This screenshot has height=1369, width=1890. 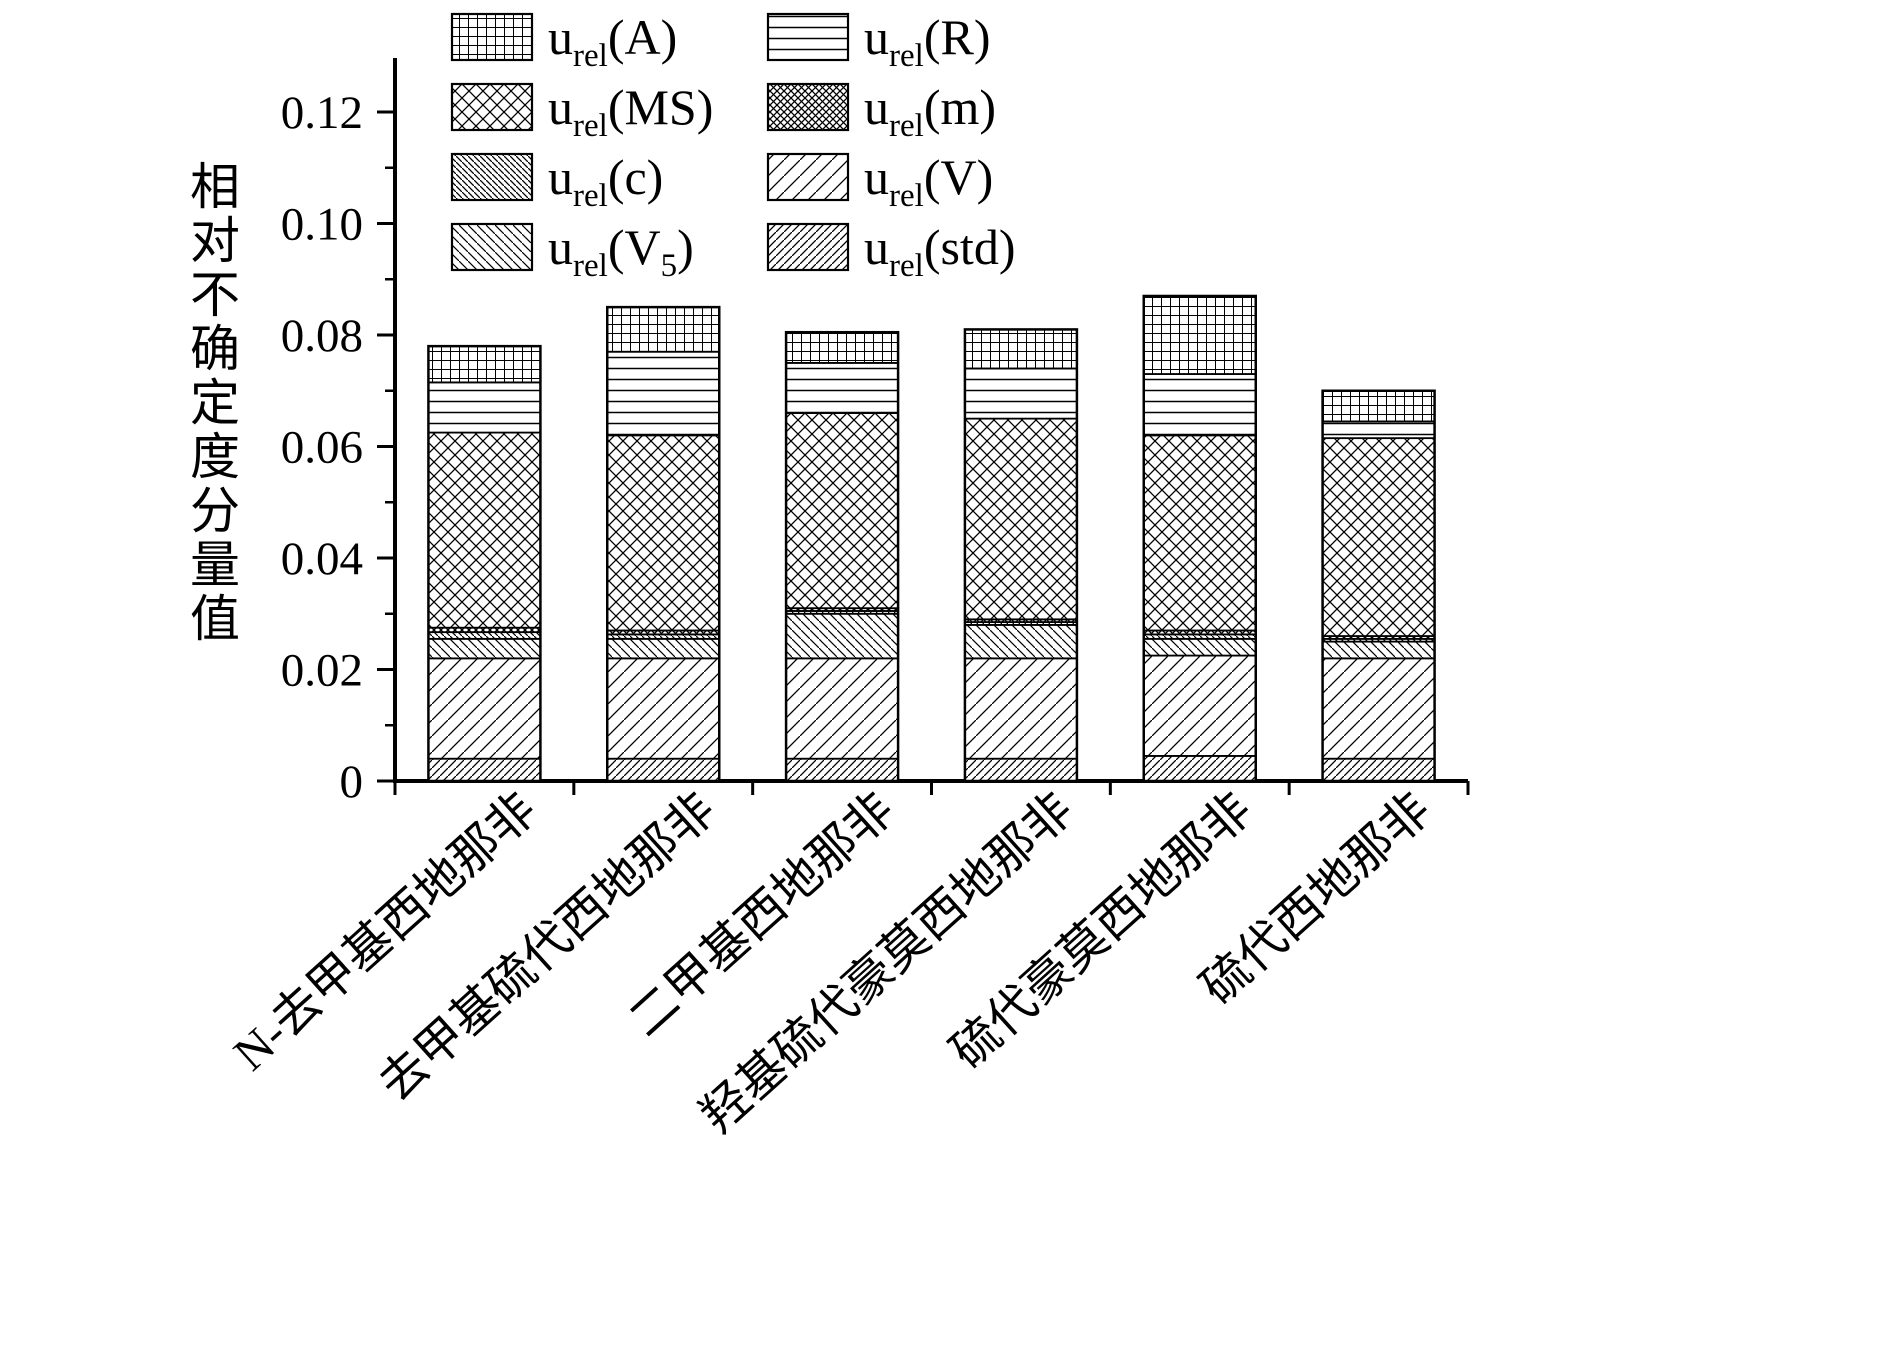 I want to click on legend-swatch-A, so click(x=492, y=37).